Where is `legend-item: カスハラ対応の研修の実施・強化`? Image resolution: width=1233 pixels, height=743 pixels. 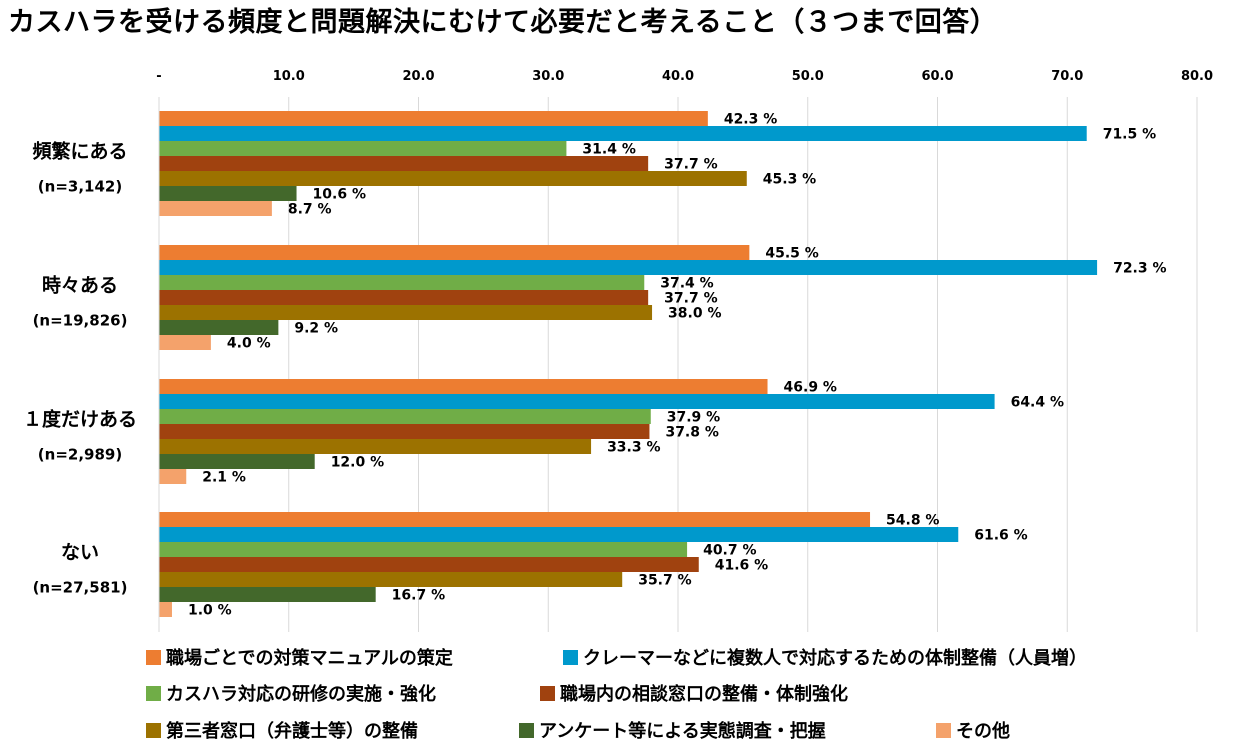 legend-item: カスハラ対応の研修の実施・強化 is located at coordinates (291, 693).